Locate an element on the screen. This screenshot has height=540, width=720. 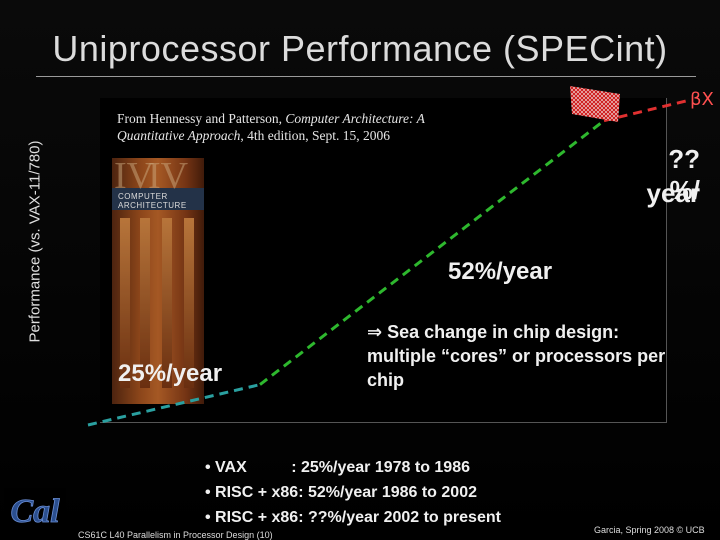
bullet-item: • RISC + x86: ??%/year 2002 to present is located at coordinates (353, 517).